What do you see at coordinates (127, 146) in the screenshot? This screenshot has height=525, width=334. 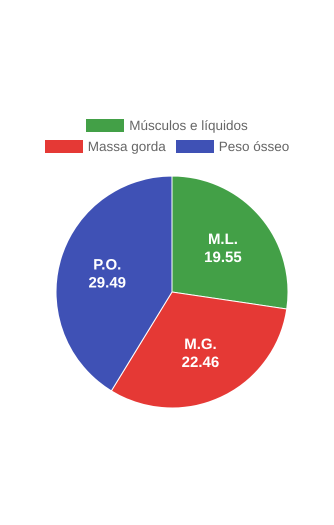 I see `legend-label: Massa gorda` at bounding box center [127, 146].